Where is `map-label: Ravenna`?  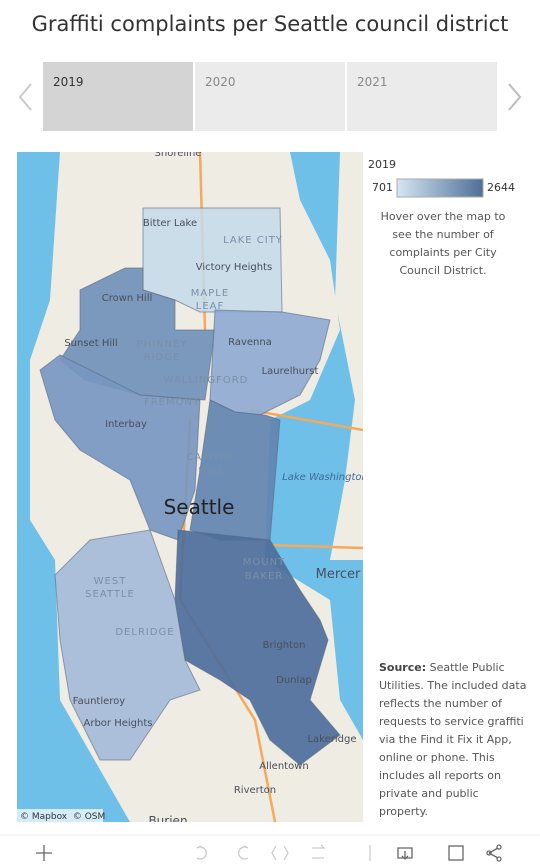 map-label: Ravenna is located at coordinates (250, 342).